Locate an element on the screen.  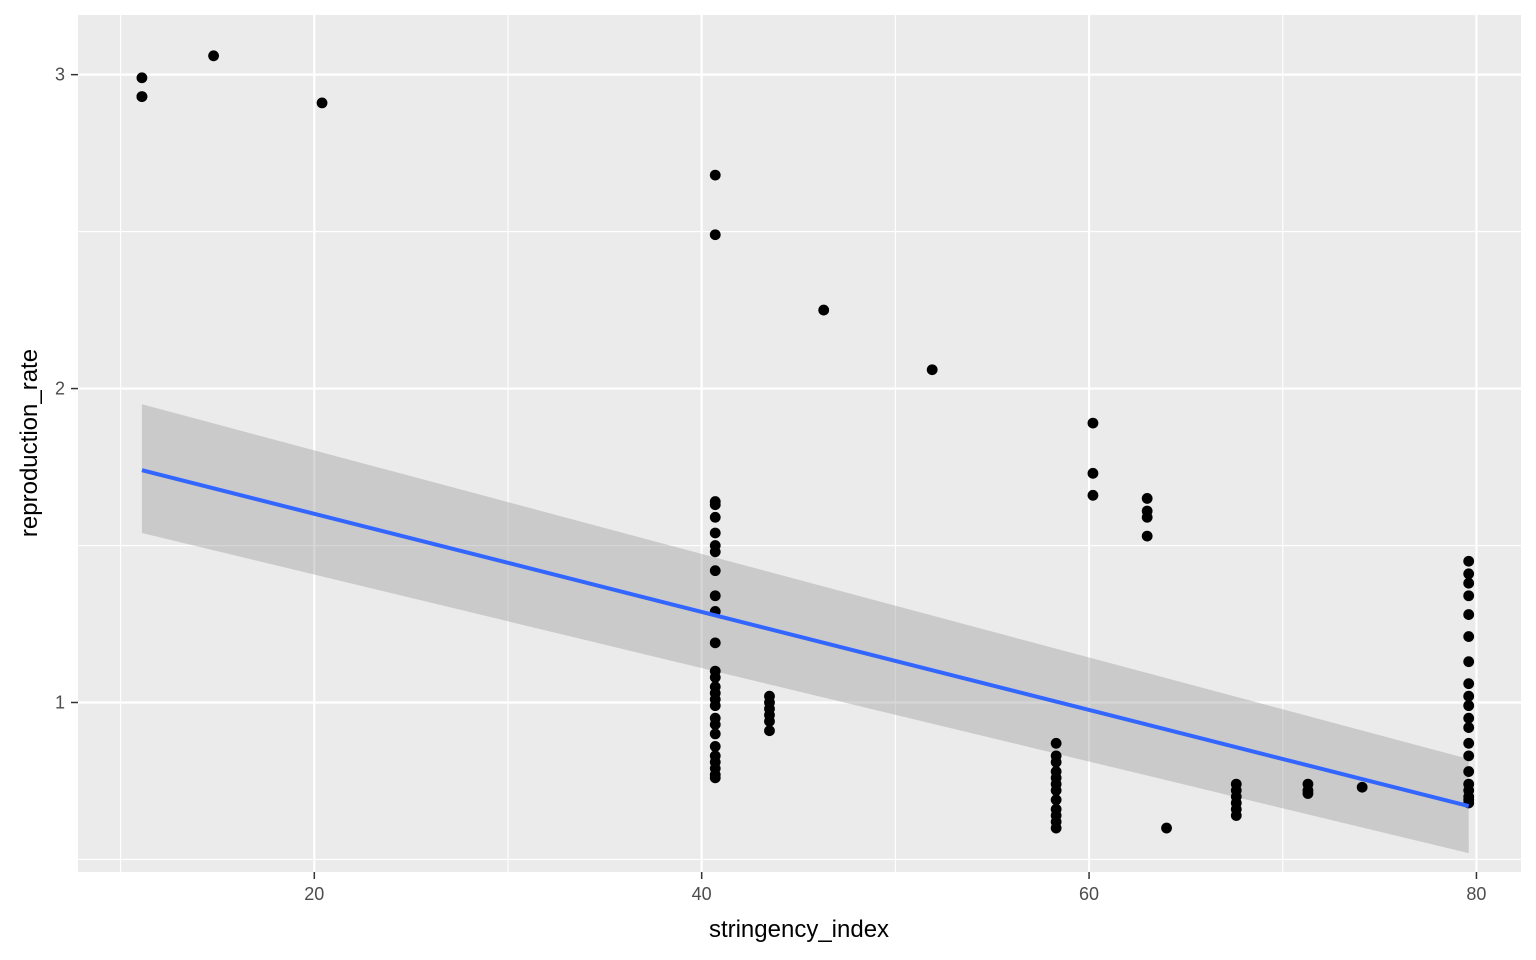
x-tick-label: 20 is located at coordinates (314, 894).